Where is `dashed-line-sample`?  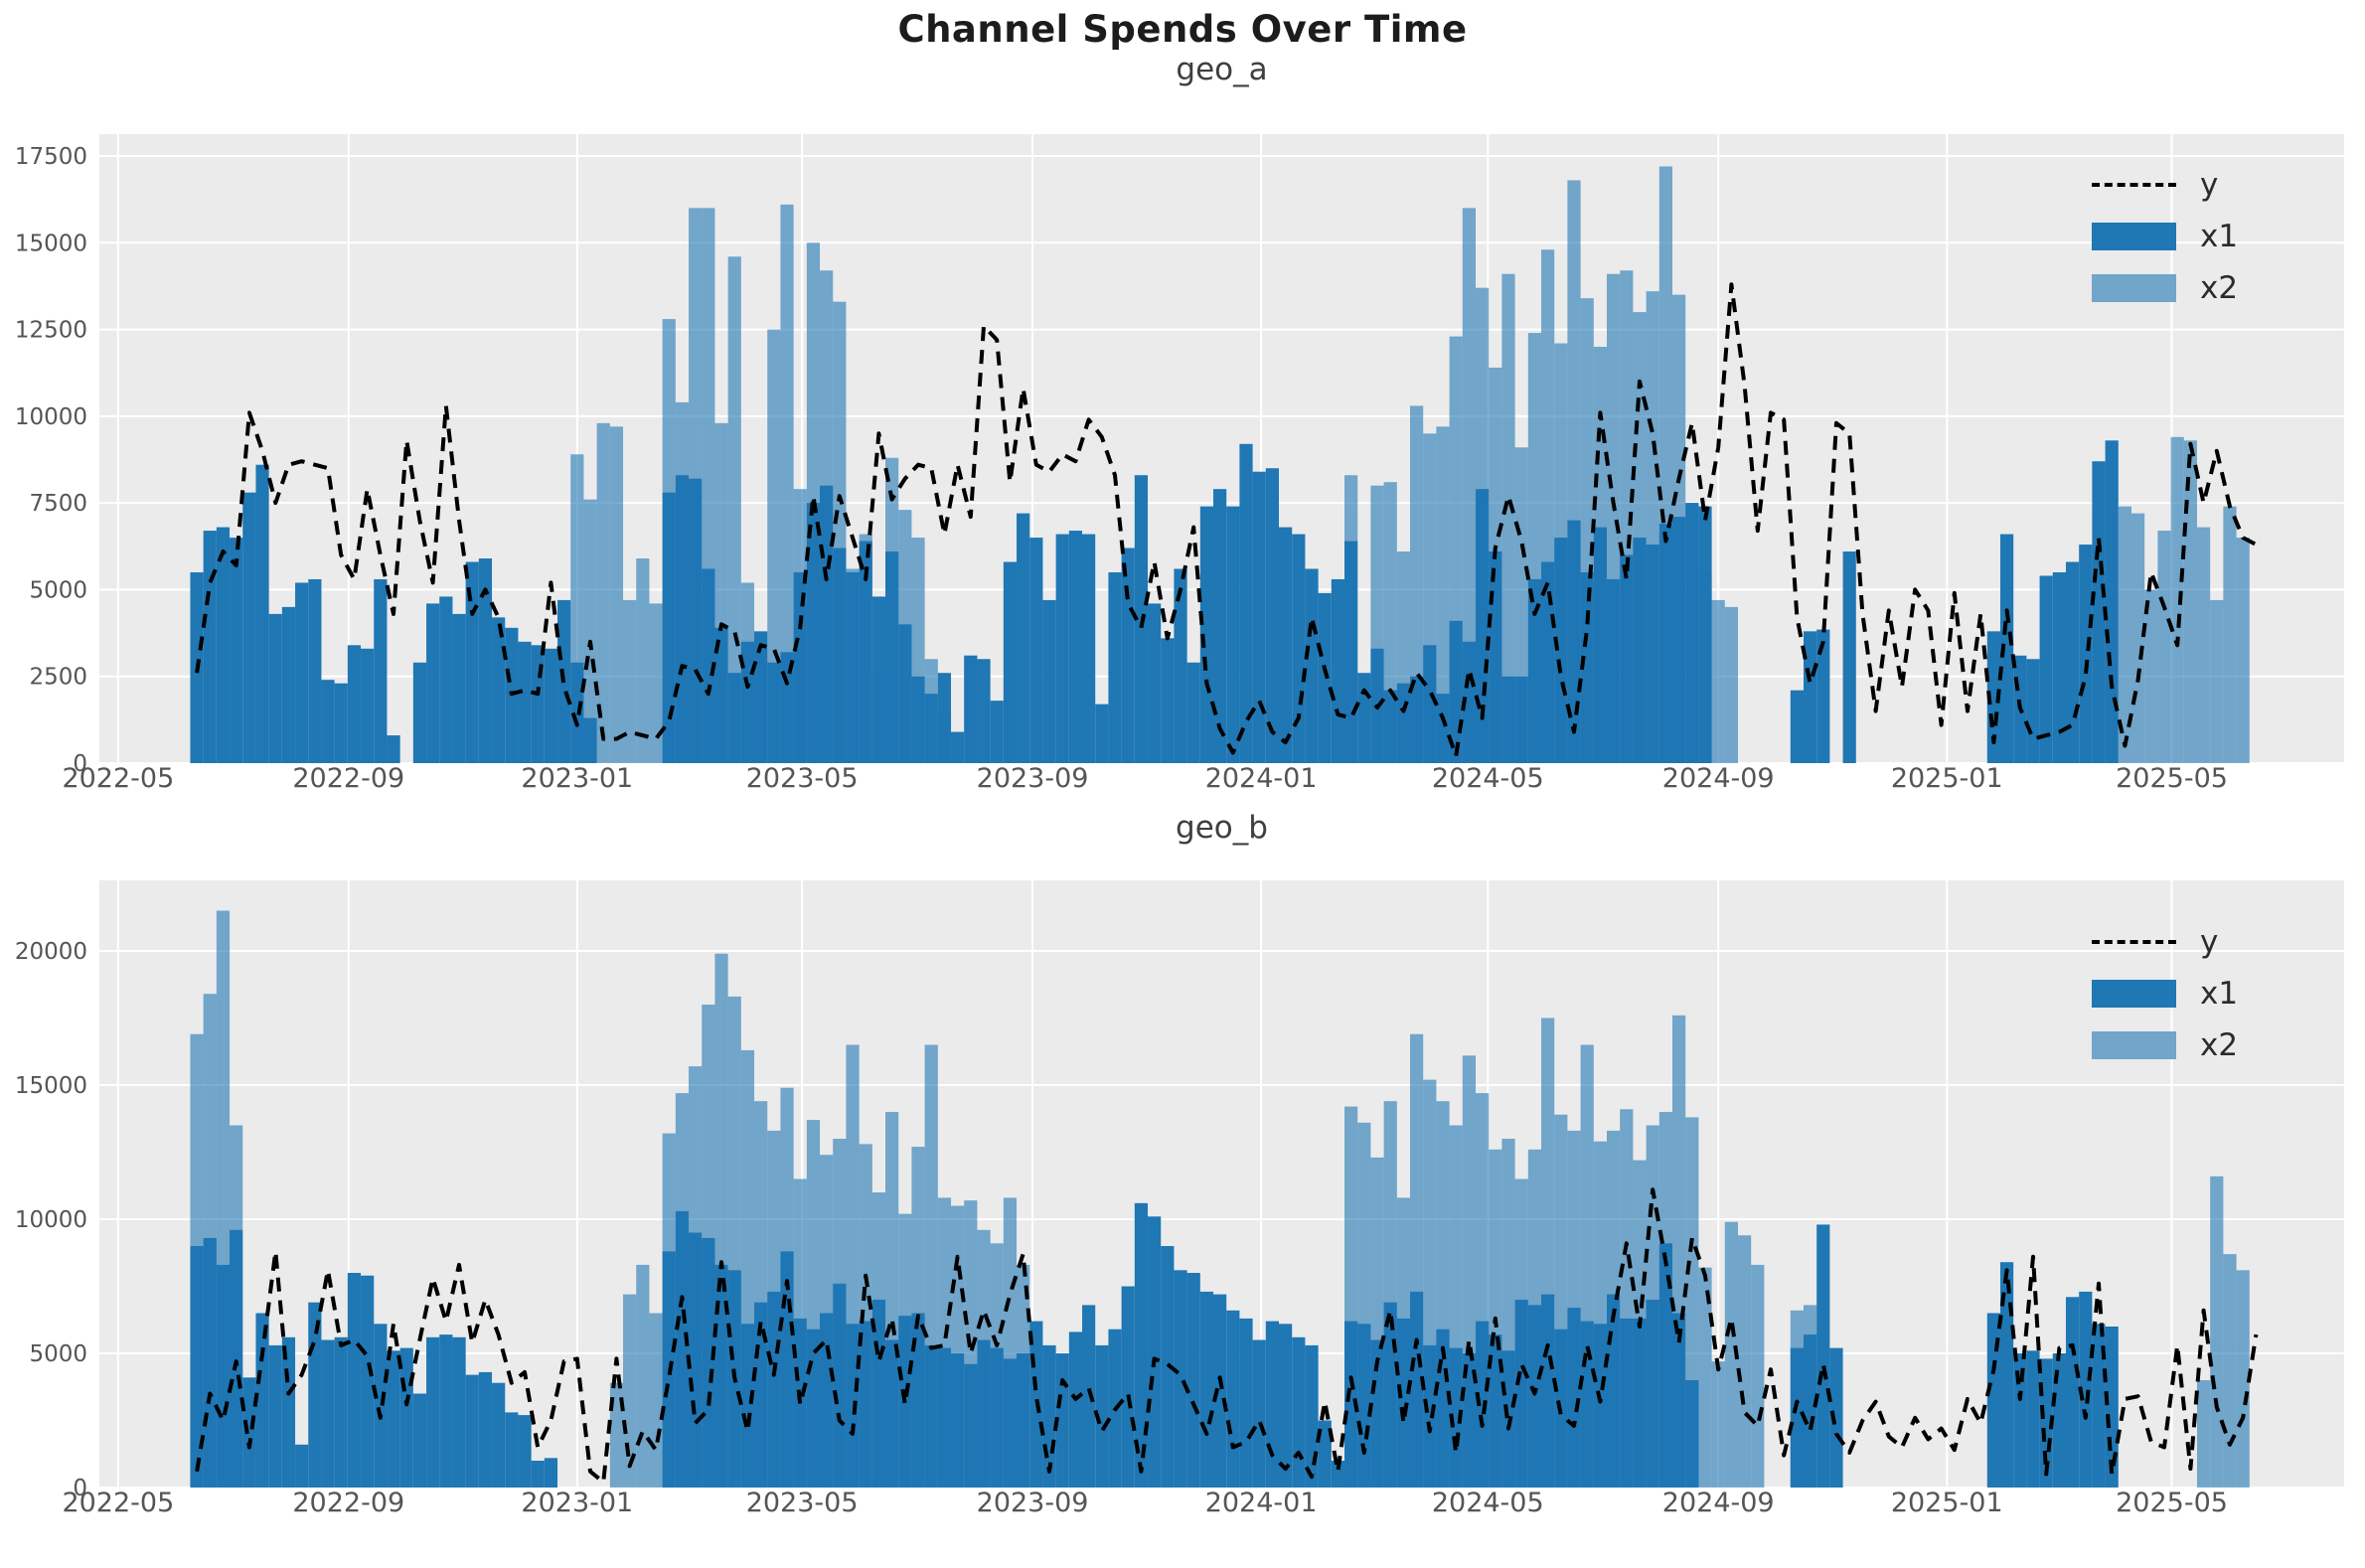 dashed-line-sample is located at coordinates (2134, 942).